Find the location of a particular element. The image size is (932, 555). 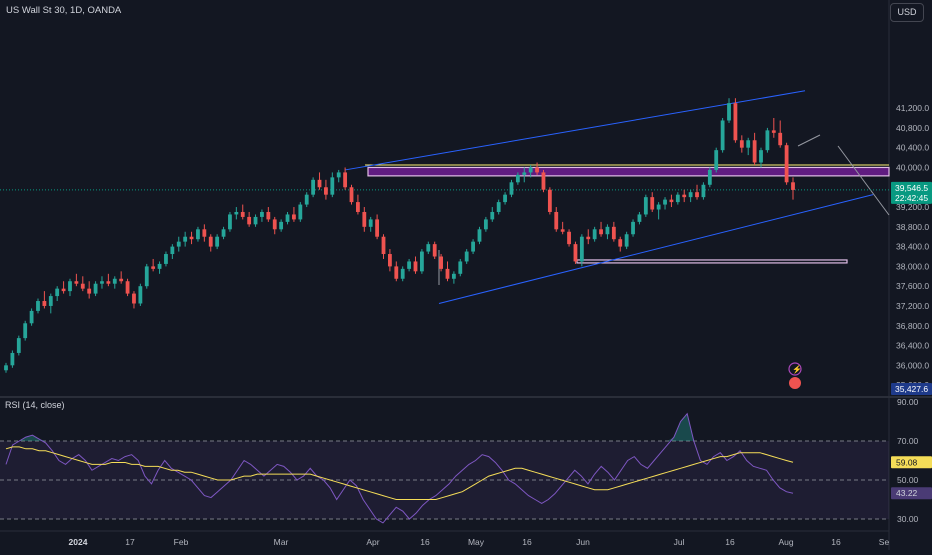

currency-button: USD is located at coordinates (907, 12).